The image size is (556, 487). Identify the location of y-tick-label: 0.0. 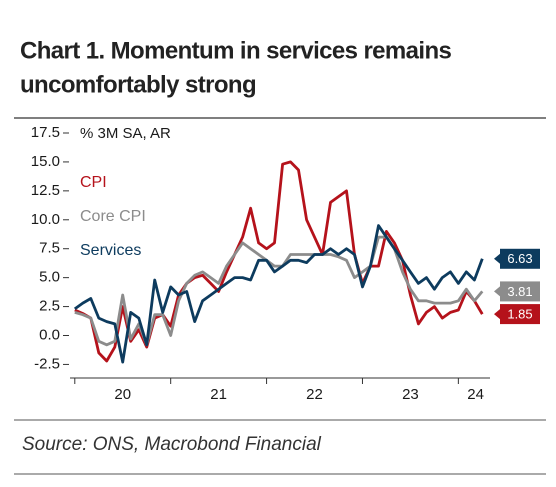
(49, 334).